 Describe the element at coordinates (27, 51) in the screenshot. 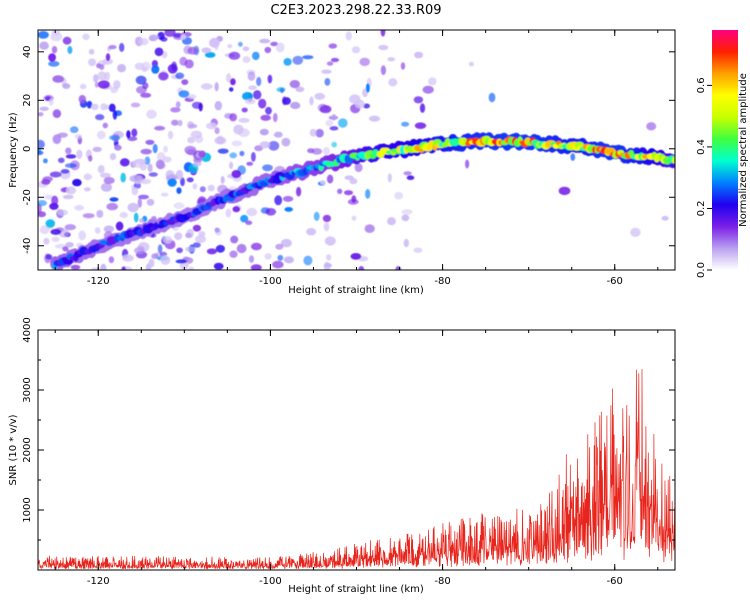

I see `y-tick-label: 40` at that location.